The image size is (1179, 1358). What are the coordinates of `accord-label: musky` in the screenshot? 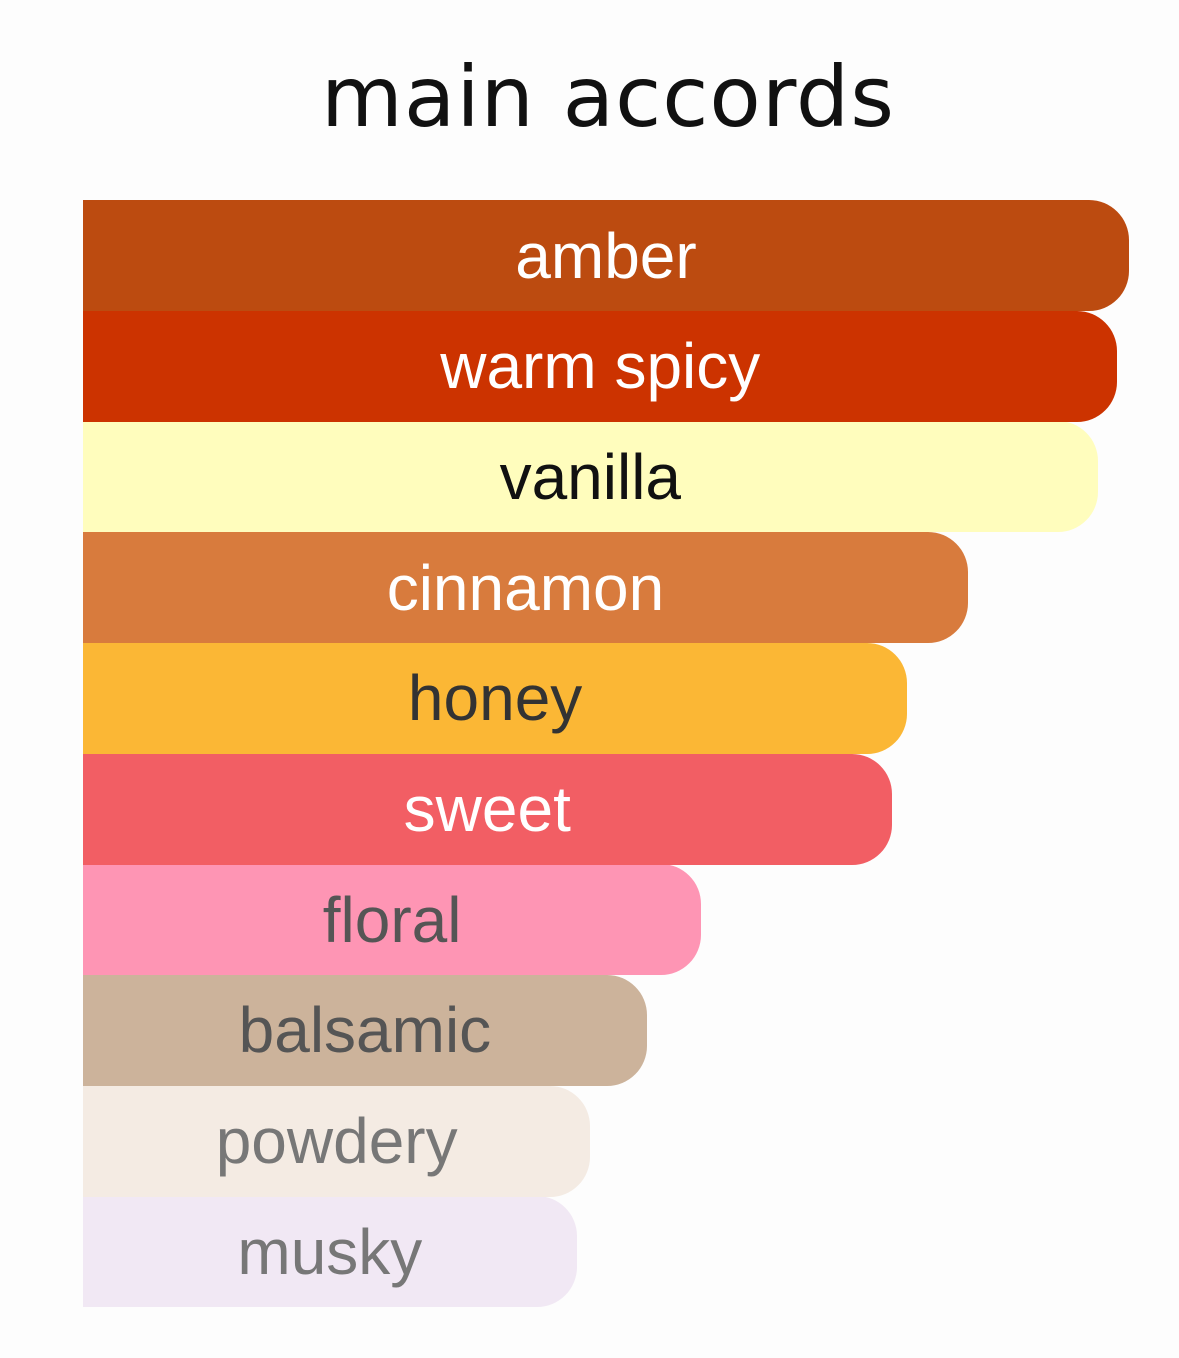 It's located at (330, 1251).